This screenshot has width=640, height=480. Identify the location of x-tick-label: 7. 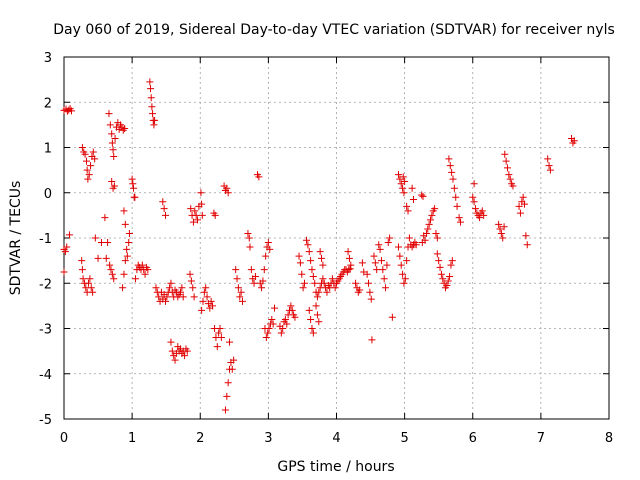
(541, 438).